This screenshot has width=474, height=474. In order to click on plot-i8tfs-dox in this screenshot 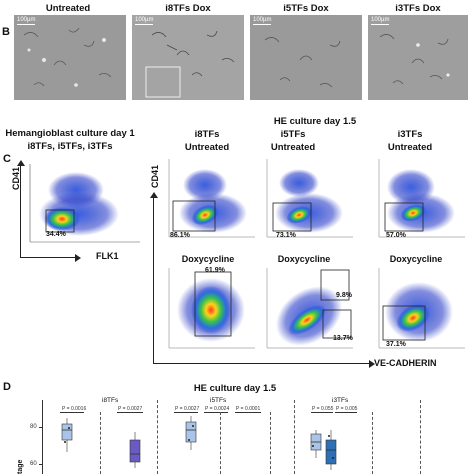, I will do `click(211, 308)`.